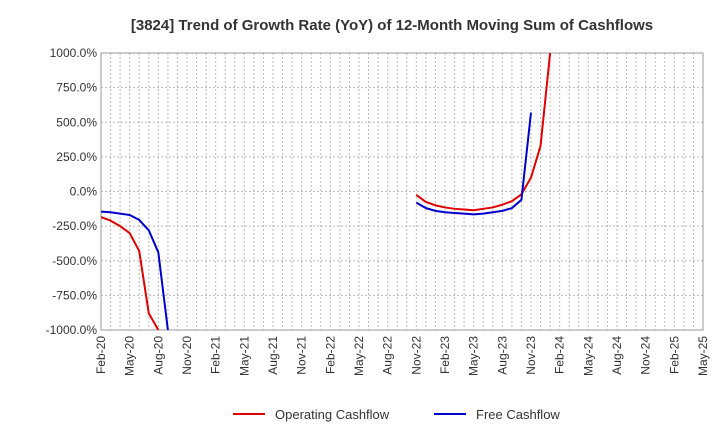 The image size is (720, 440). I want to click on x-tick-label: Nov-22, so click(416, 355).